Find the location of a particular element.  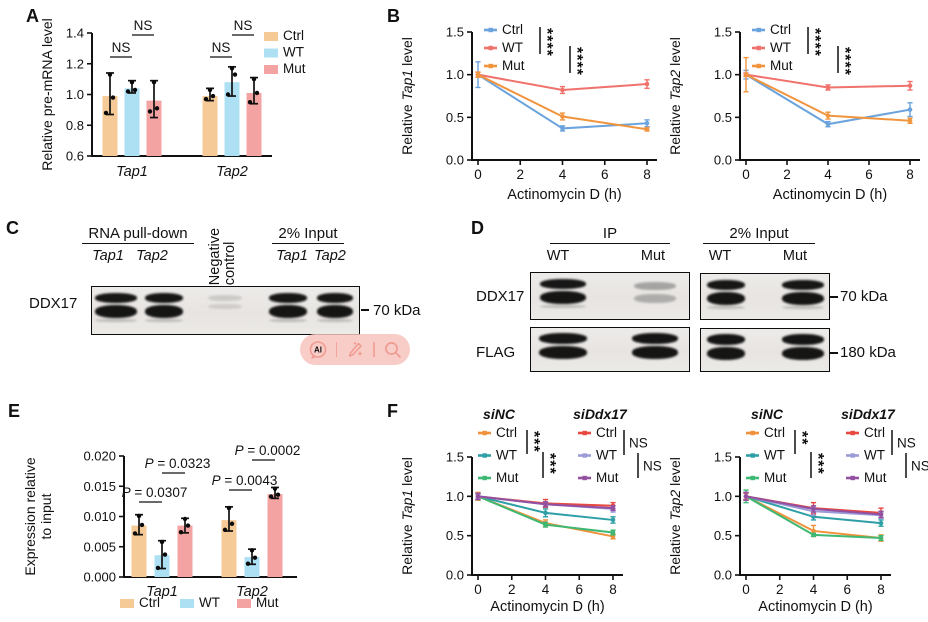

svg-text: AI is located at coordinates (318, 349).